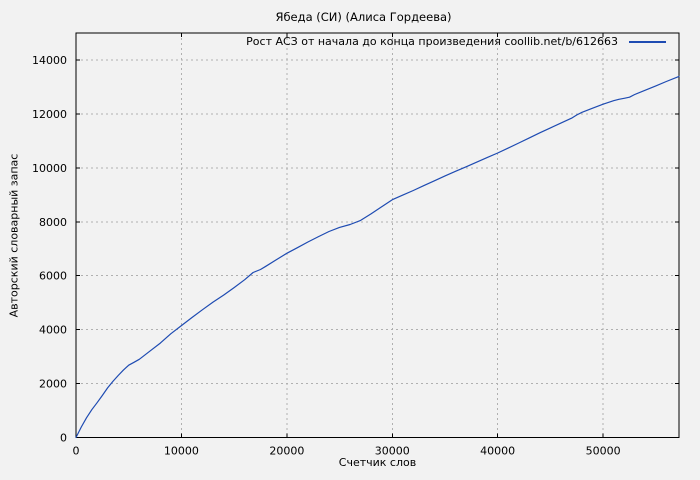 The image size is (700, 480). Describe the element at coordinates (49, 168) in the screenshot. I see `y-tick-label: 10000` at that location.